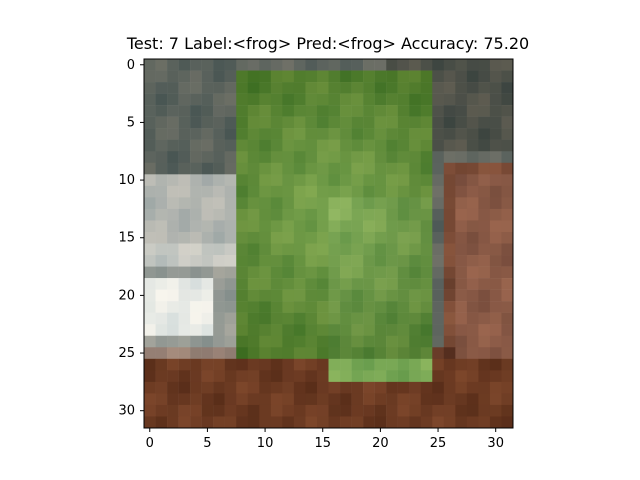 Image resolution: width=640 pixels, height=480 pixels. I want to click on x-tick-label-25: 25, so click(438, 443).